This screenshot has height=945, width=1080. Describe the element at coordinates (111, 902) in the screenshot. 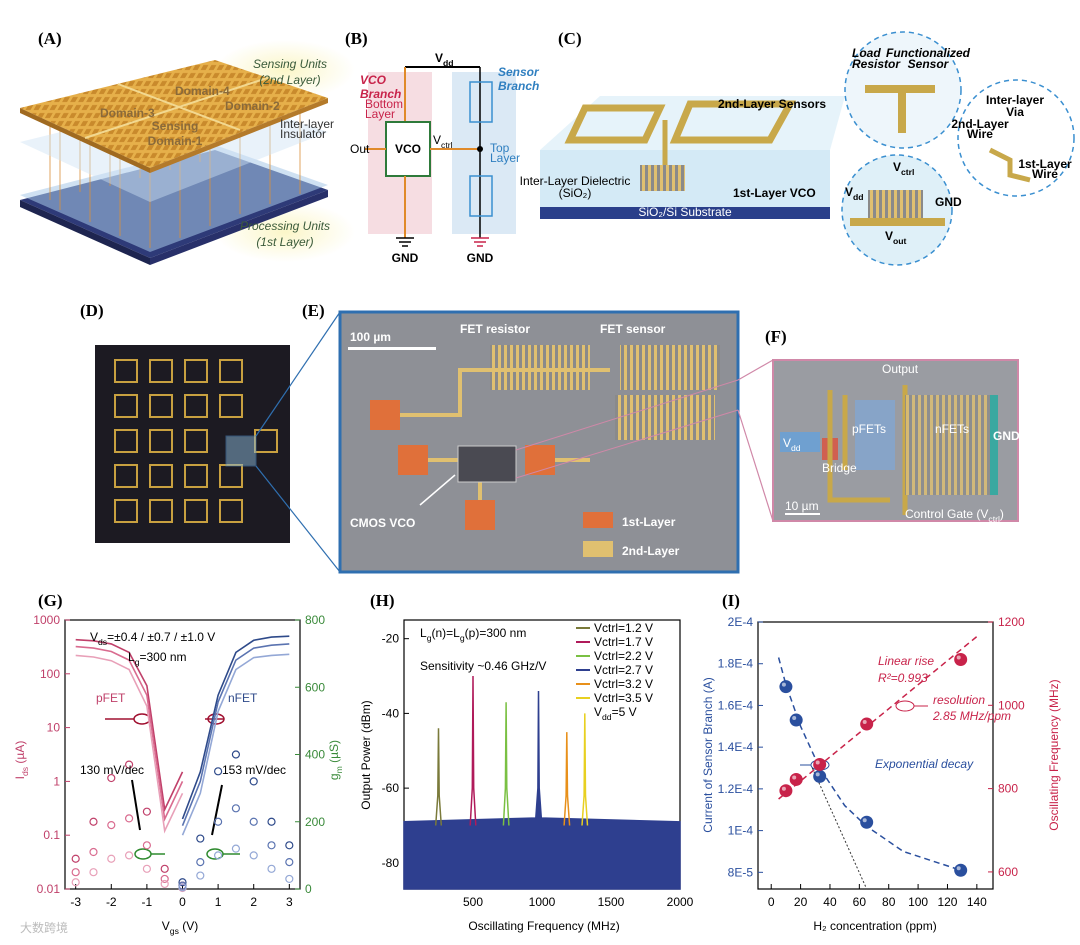

I see `x-tick-label: -2` at that location.